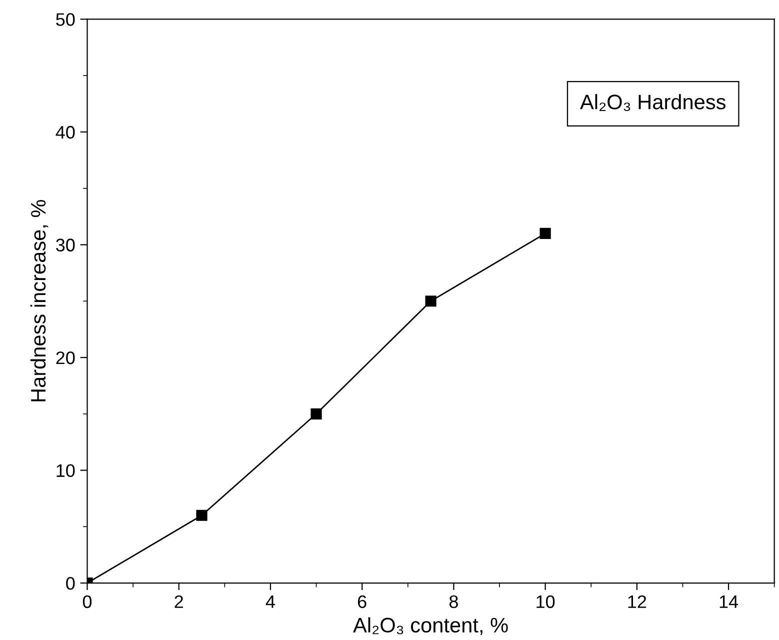 The width and height of the screenshot is (779, 640). I want to click on x-tick-label: 6, so click(362, 601).